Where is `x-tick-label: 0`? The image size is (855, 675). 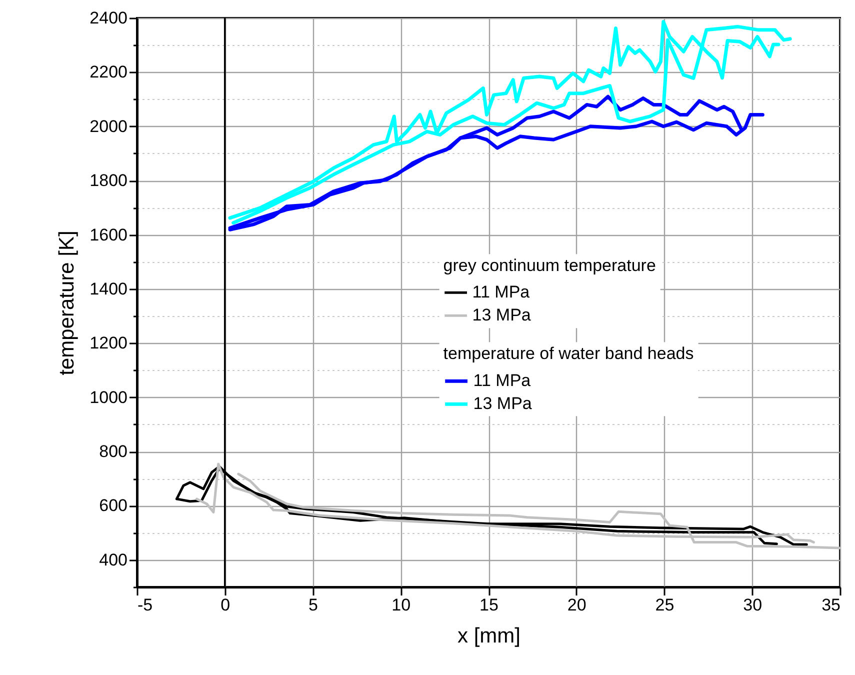 x-tick-label: 0 is located at coordinates (225, 605).